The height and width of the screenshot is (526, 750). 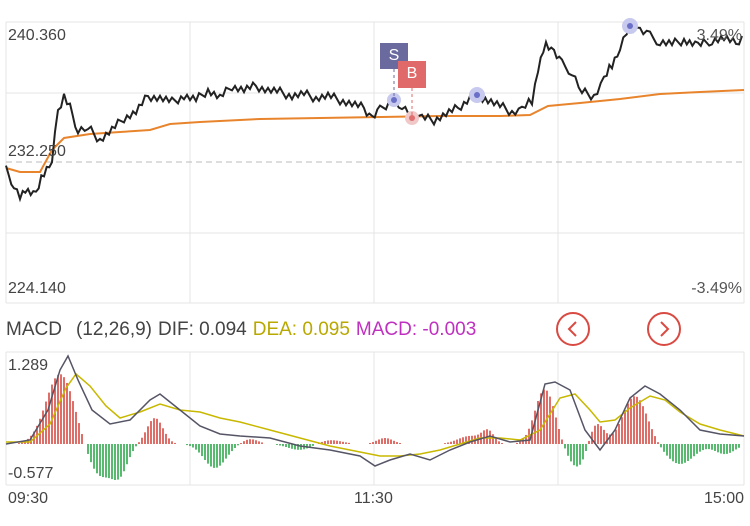 I want to click on pct-high-label: 3.49%, so click(x=719, y=35).